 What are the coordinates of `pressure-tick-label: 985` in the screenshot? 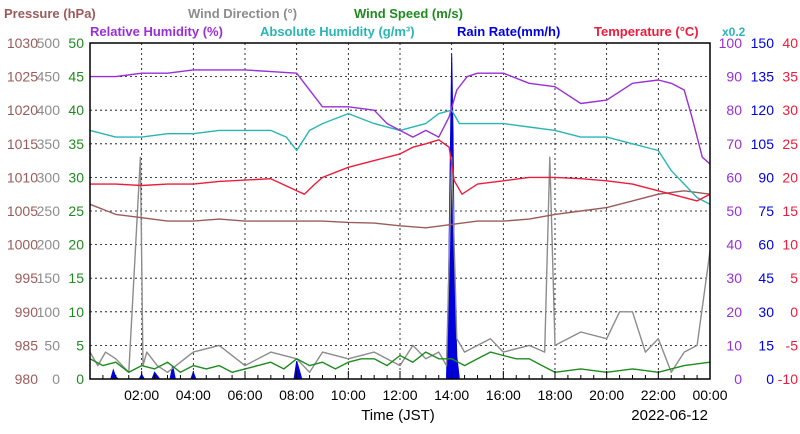 It's located at (27, 345).